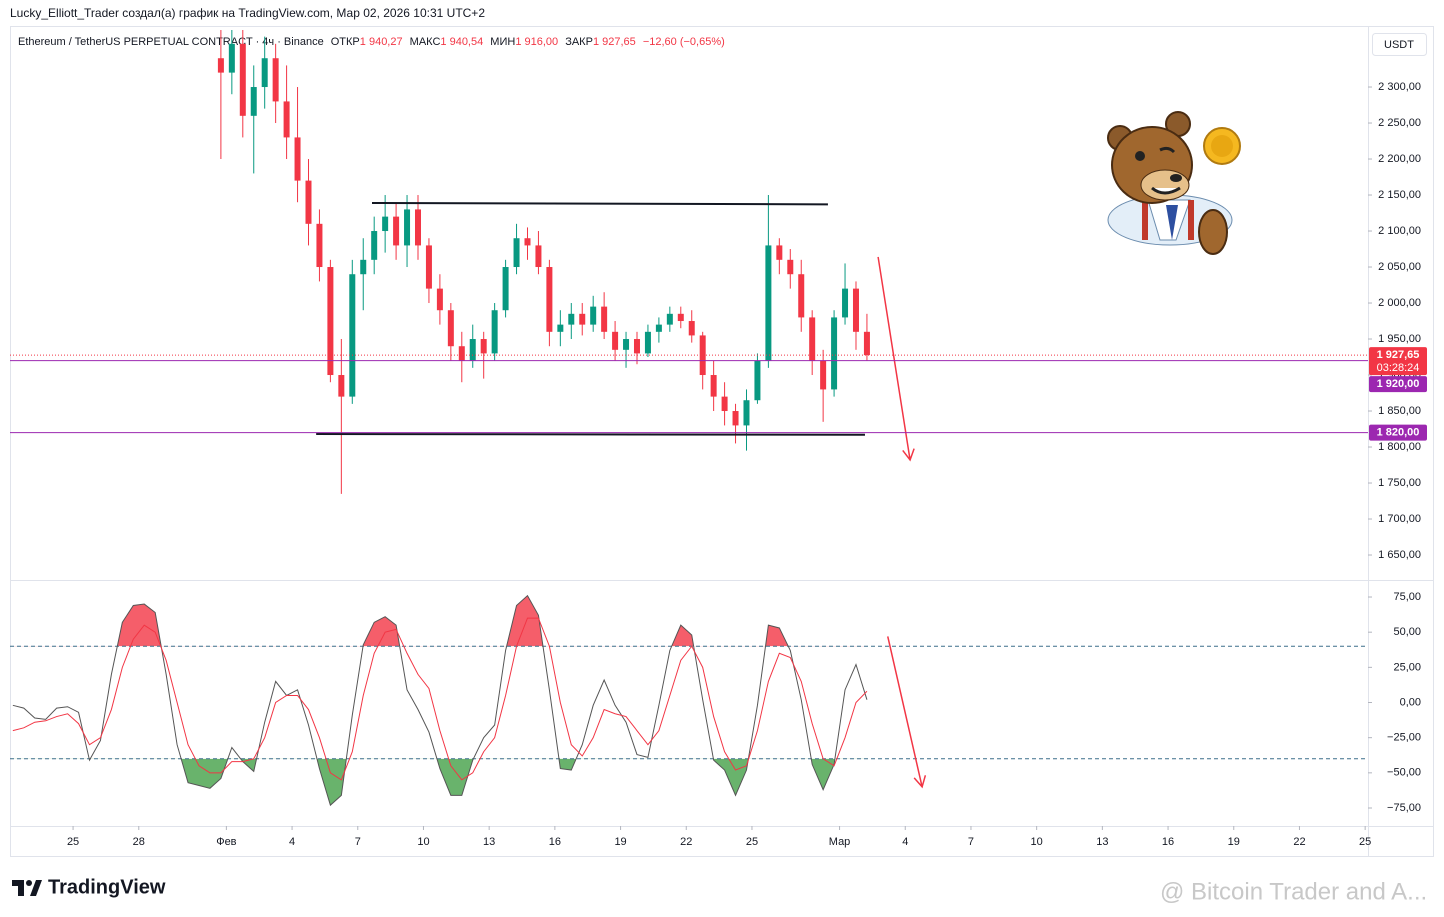 This screenshot has height=917, width=1444. I want to click on x-tick-label: 22, so click(686, 842).